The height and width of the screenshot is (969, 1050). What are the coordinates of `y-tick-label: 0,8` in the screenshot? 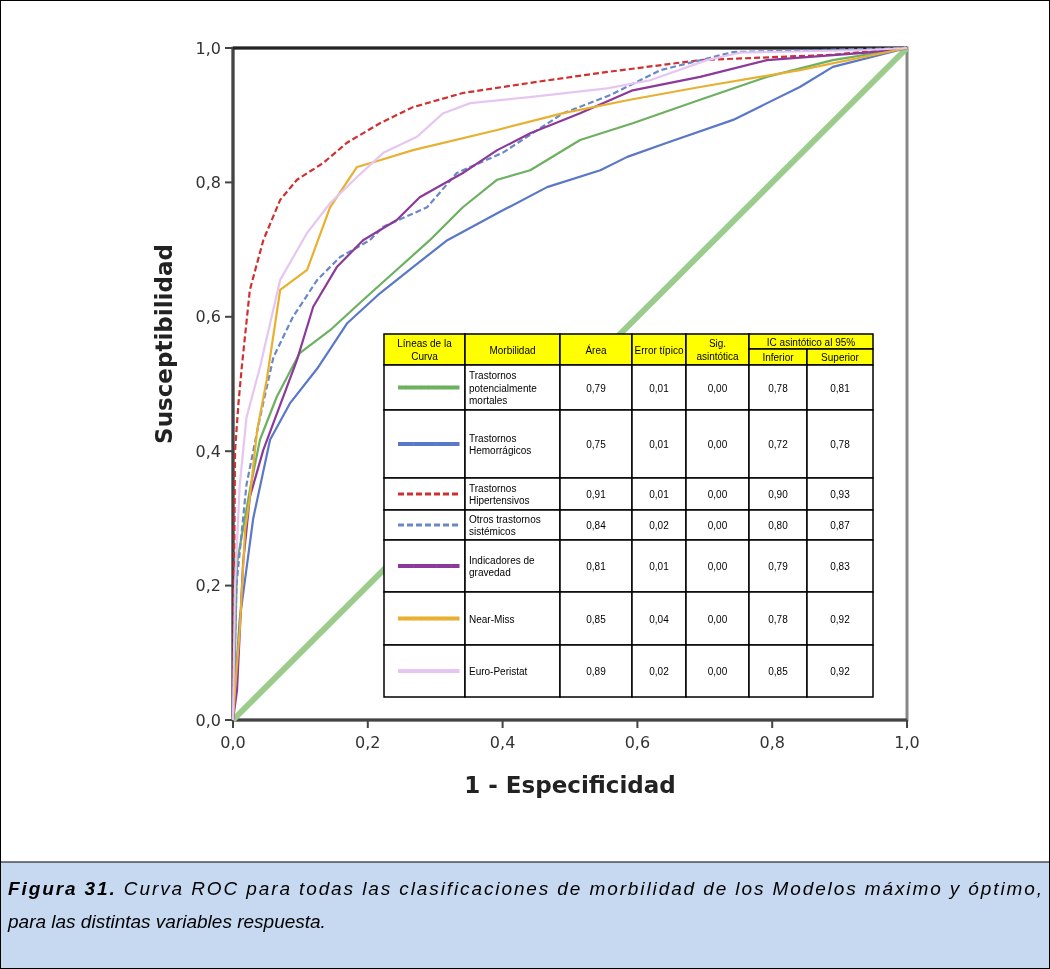 It's located at (208, 182).